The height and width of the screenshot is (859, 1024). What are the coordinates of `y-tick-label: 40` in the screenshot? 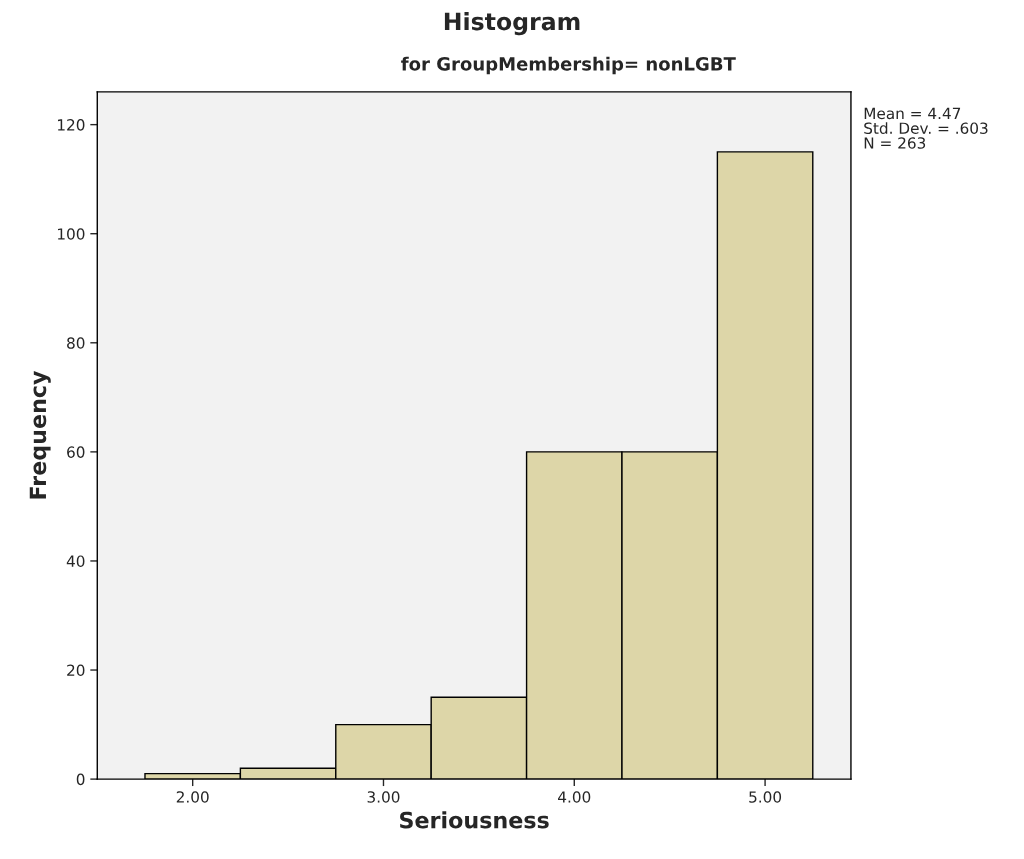 It's located at (75, 561).